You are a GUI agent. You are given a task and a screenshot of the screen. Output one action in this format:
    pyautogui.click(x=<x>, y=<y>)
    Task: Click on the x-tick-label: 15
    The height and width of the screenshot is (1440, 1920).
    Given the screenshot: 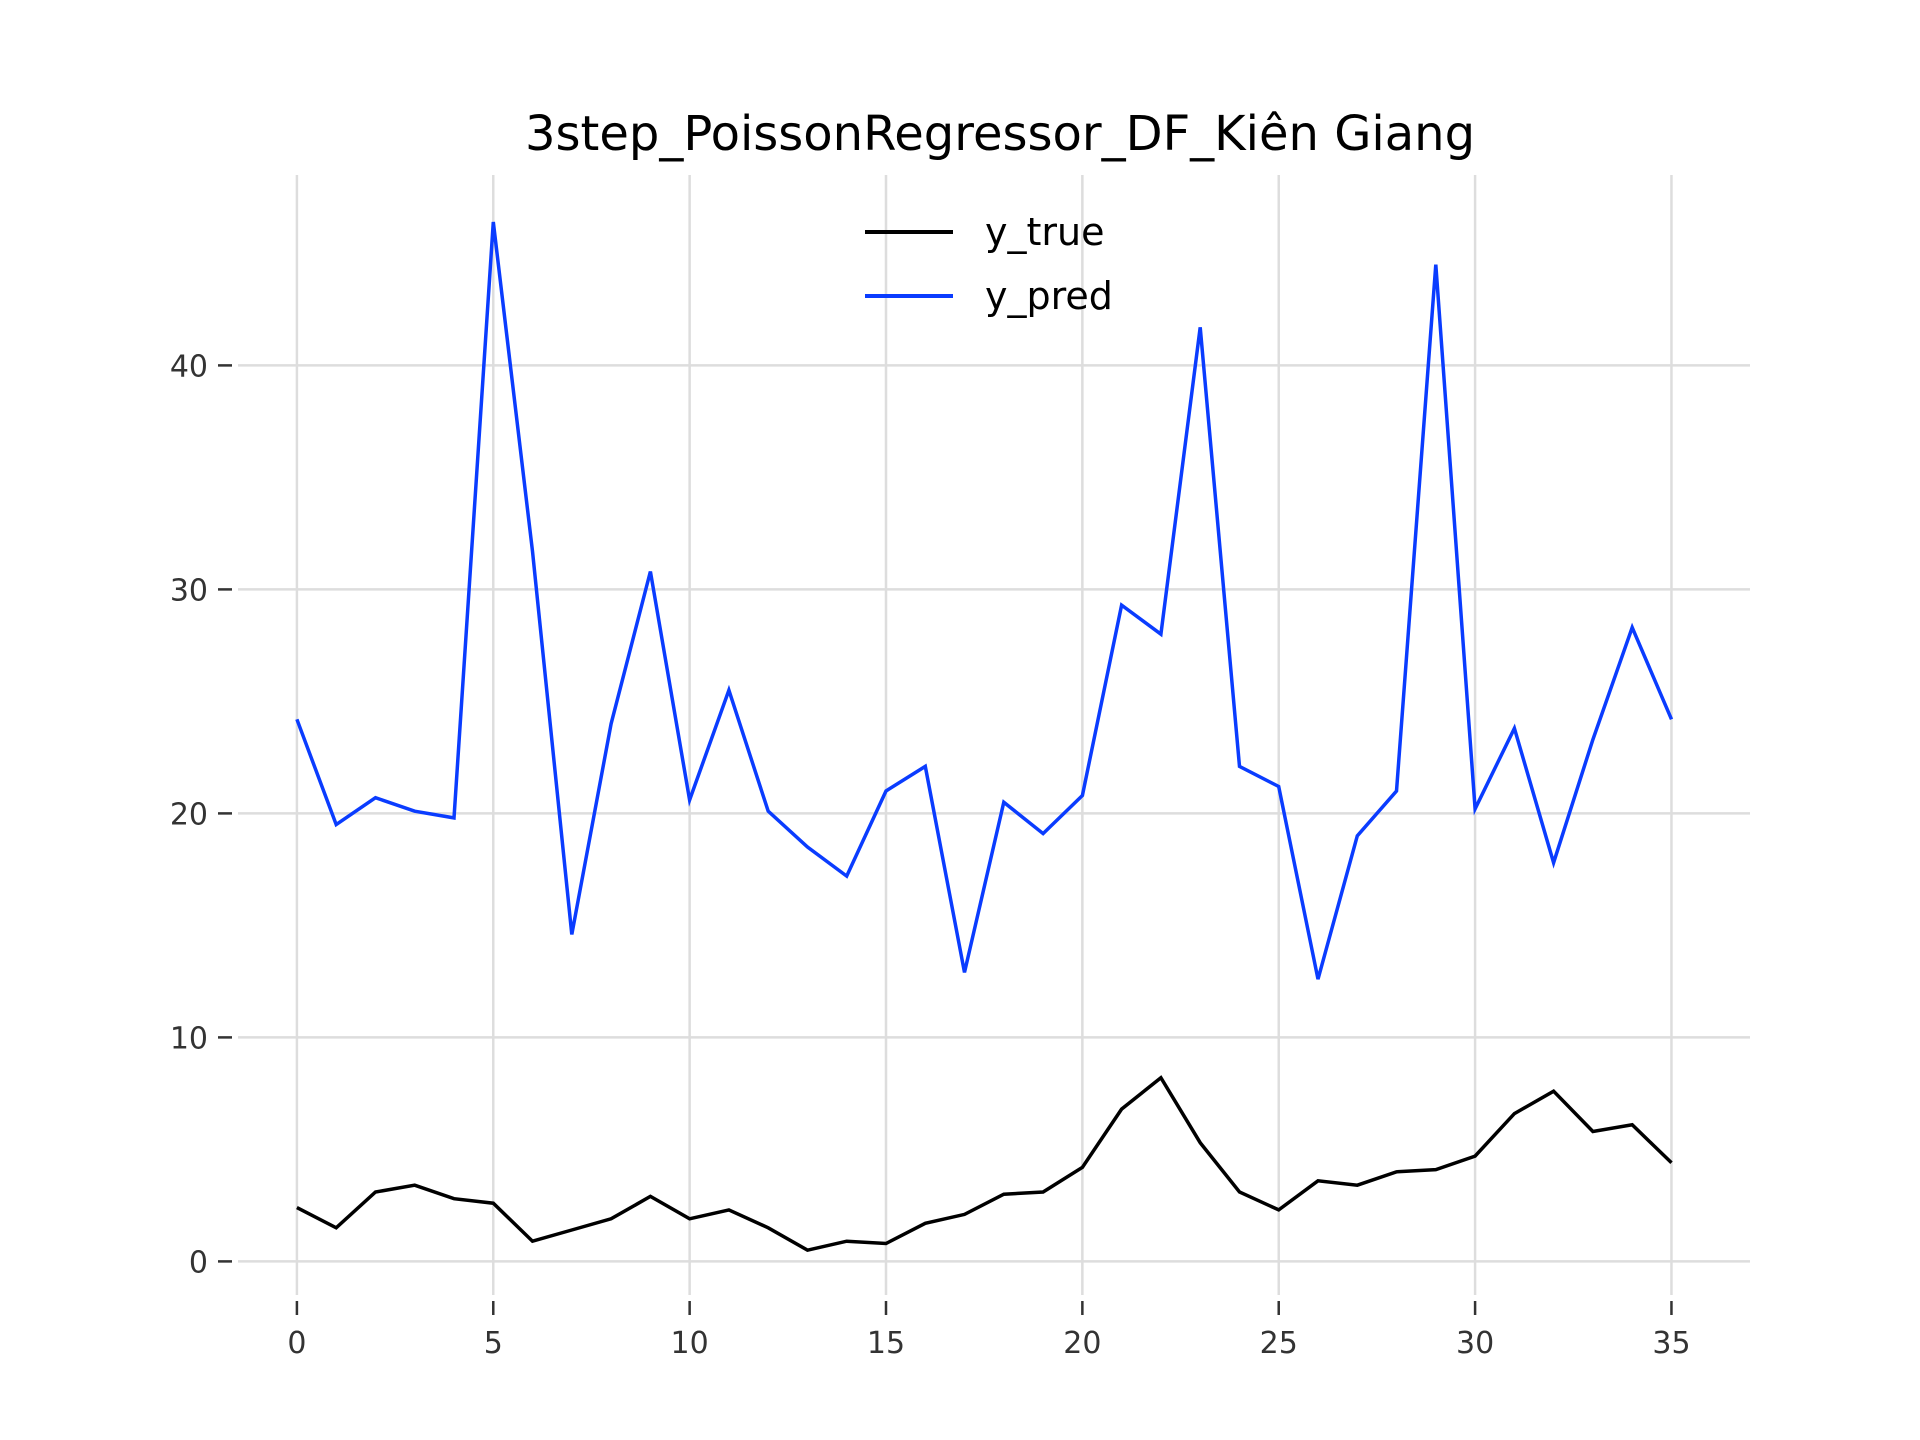 What is the action you would take?
    pyautogui.click(x=886, y=1343)
    